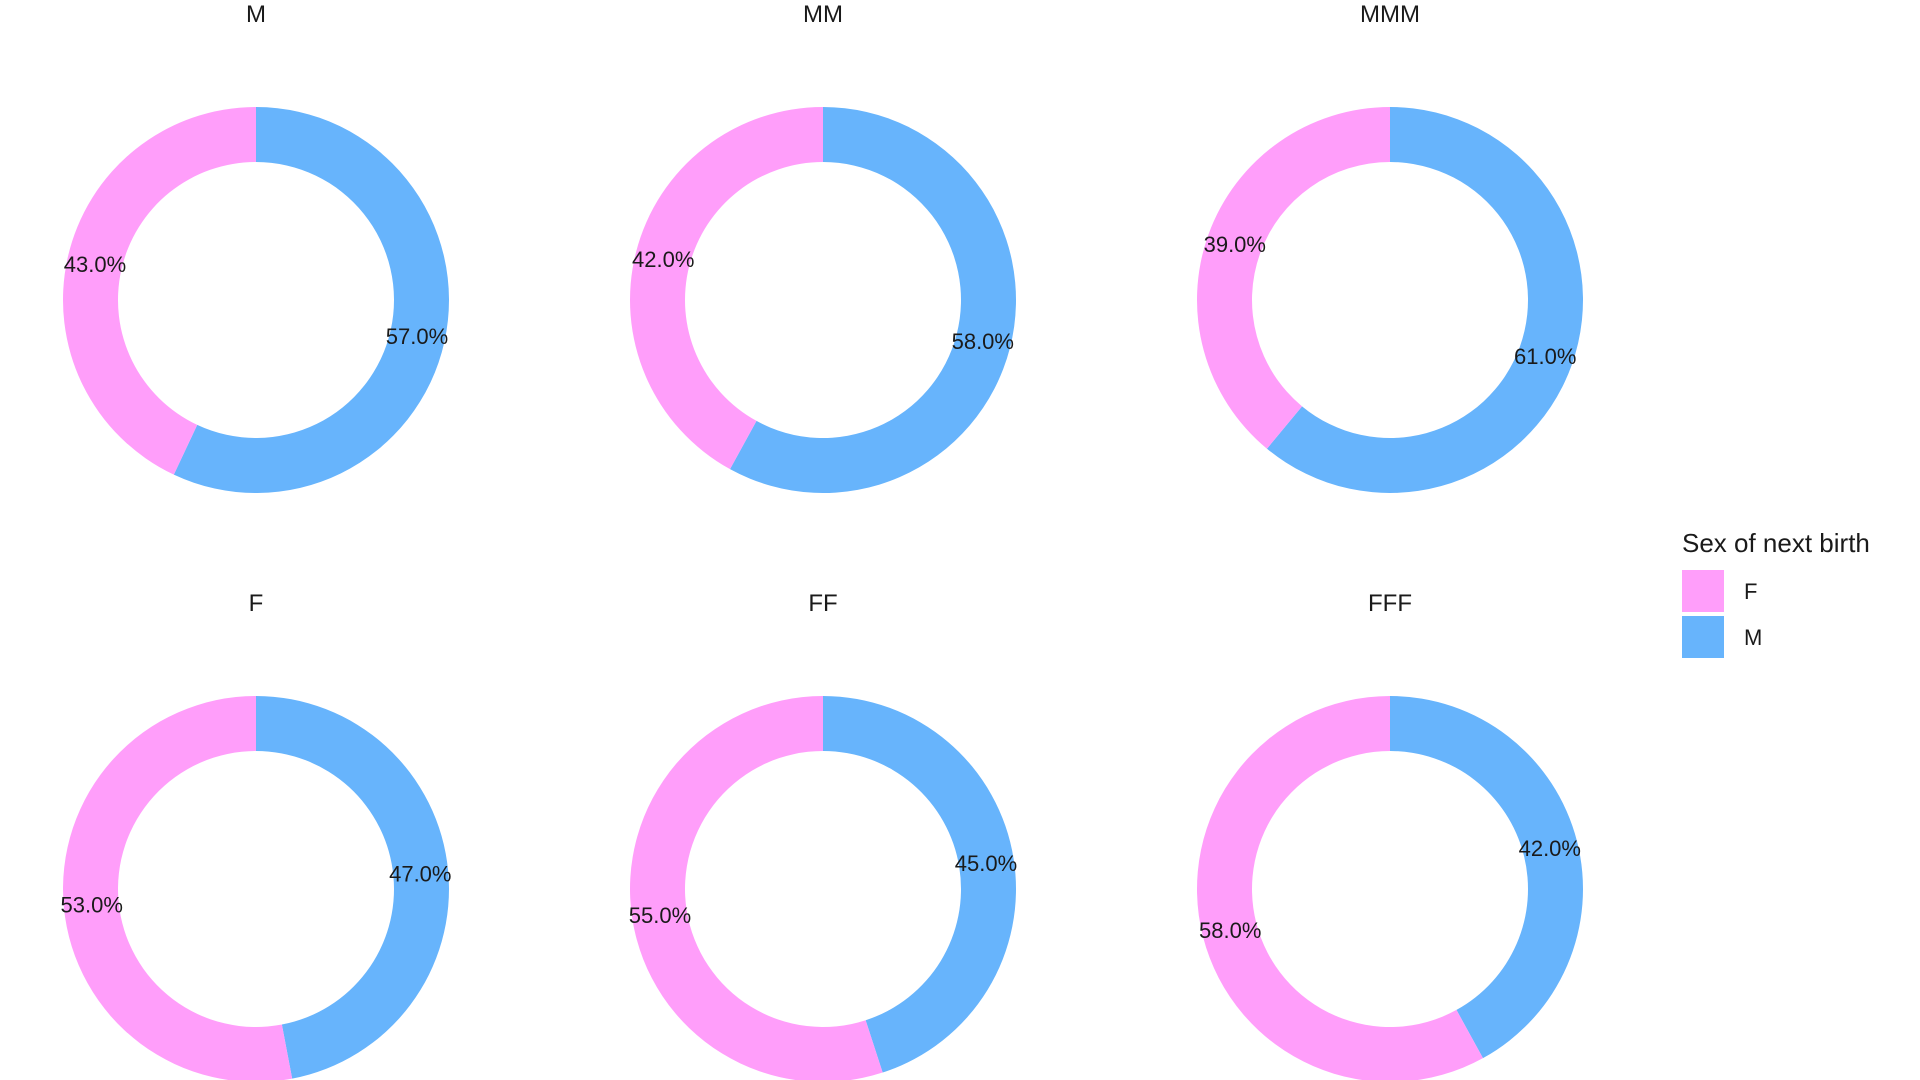 The width and height of the screenshot is (1920, 1080). I want to click on panel-title-ff: FF, so click(822, 603).